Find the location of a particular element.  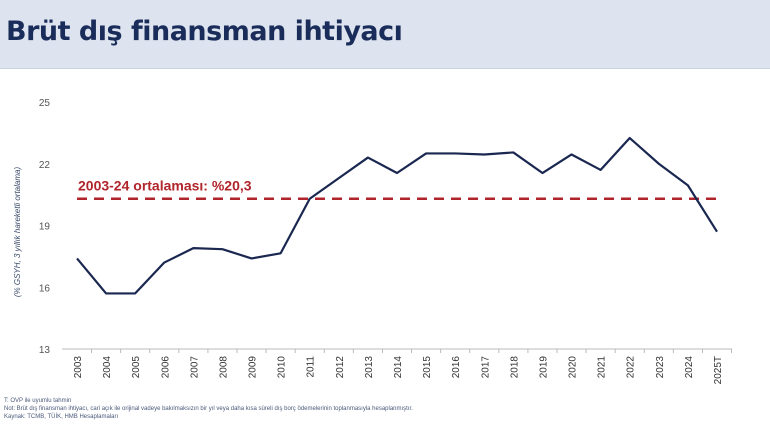

x-tick-label: 2009 is located at coordinates (253, 367).